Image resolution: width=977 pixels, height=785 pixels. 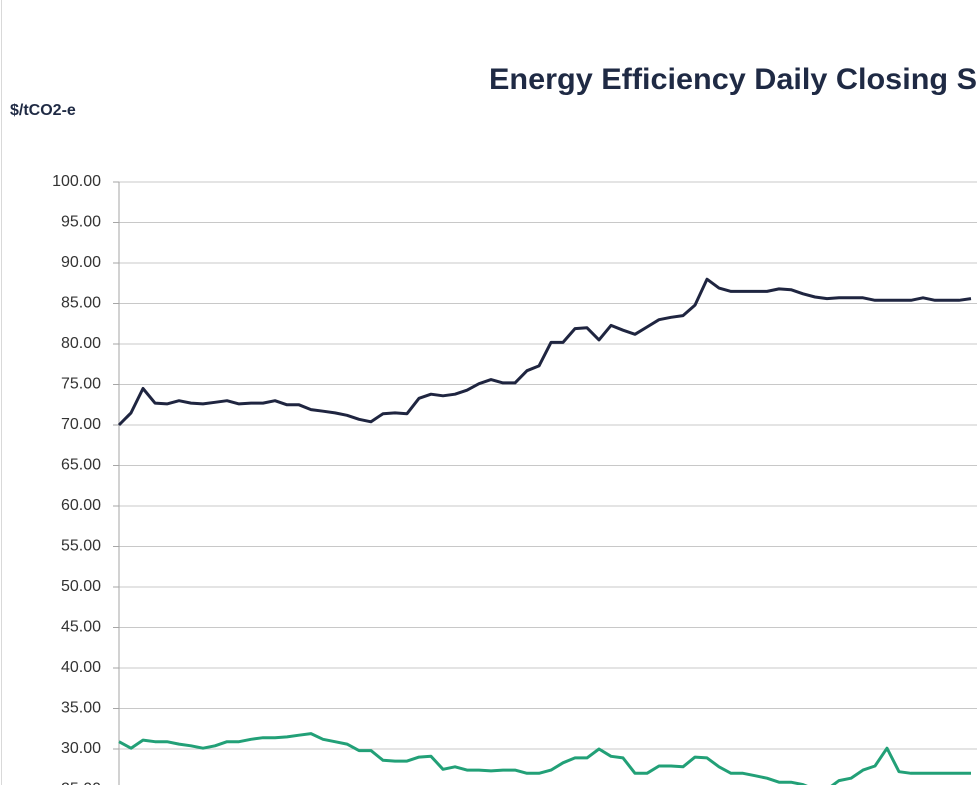 I want to click on y-tick-label: 50.00, so click(x=81, y=586).